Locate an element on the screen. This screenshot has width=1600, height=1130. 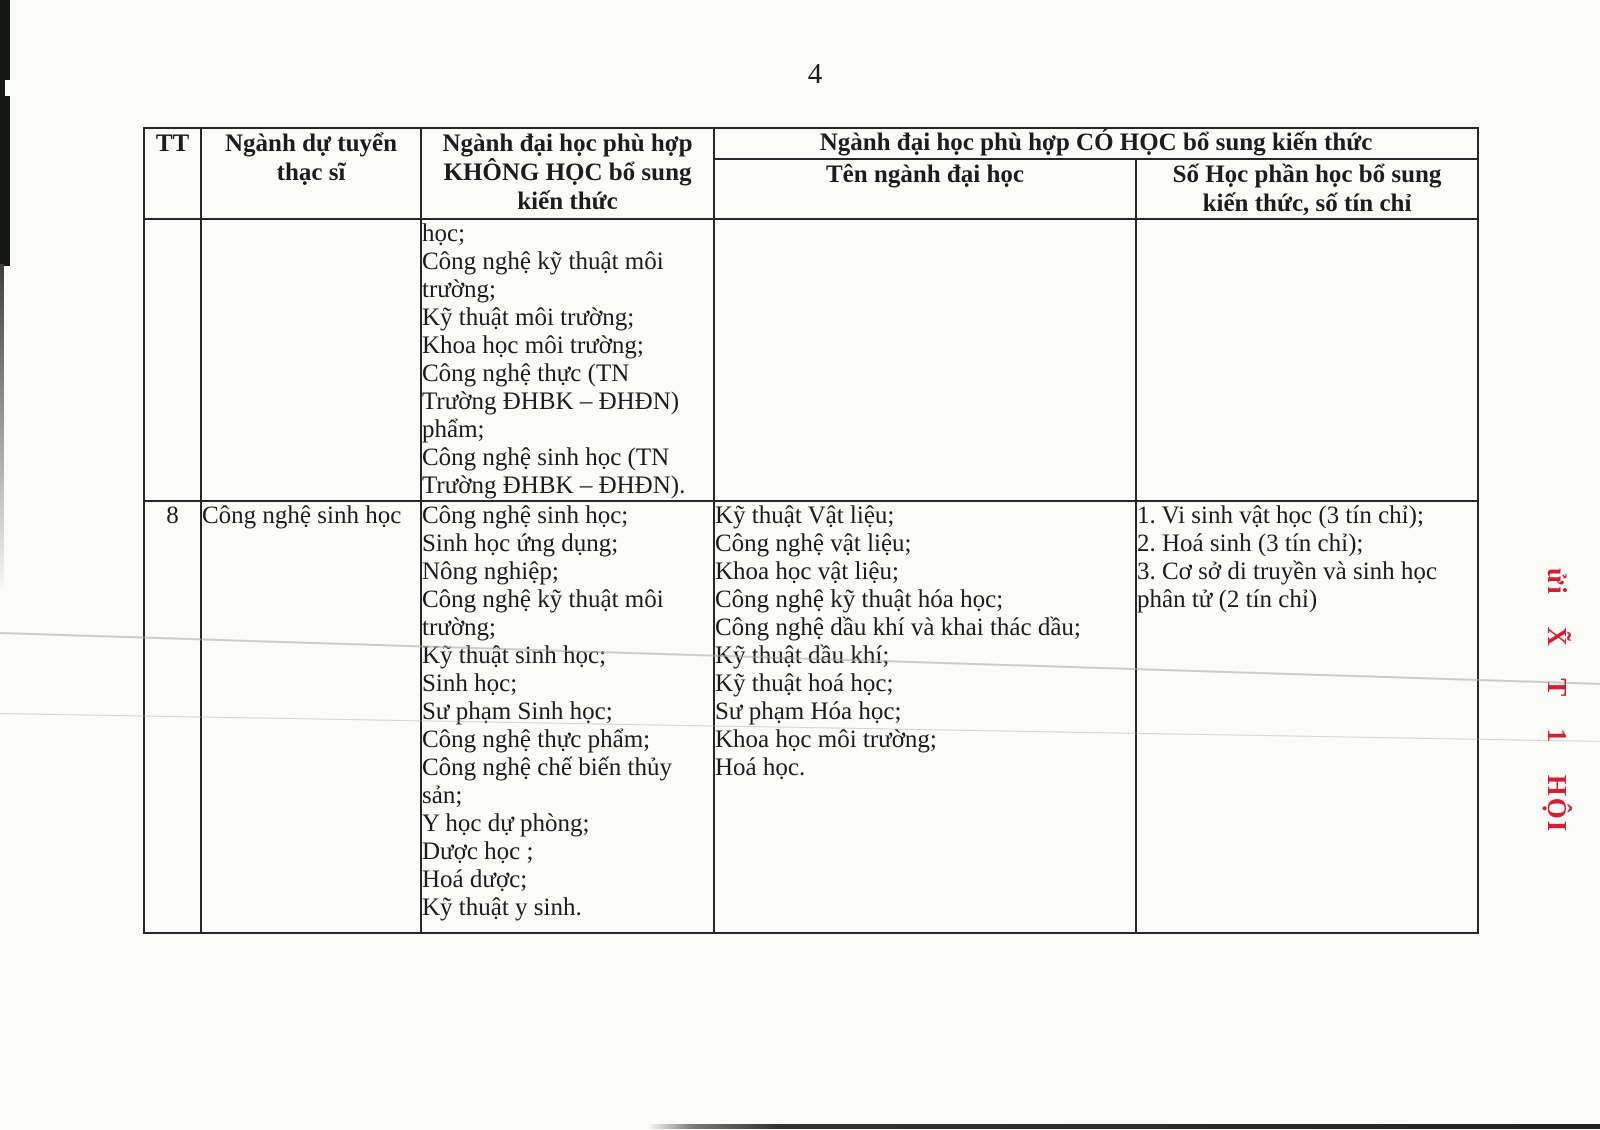
scan-edge-bar-left-tail is located at coordinates (2, 429).